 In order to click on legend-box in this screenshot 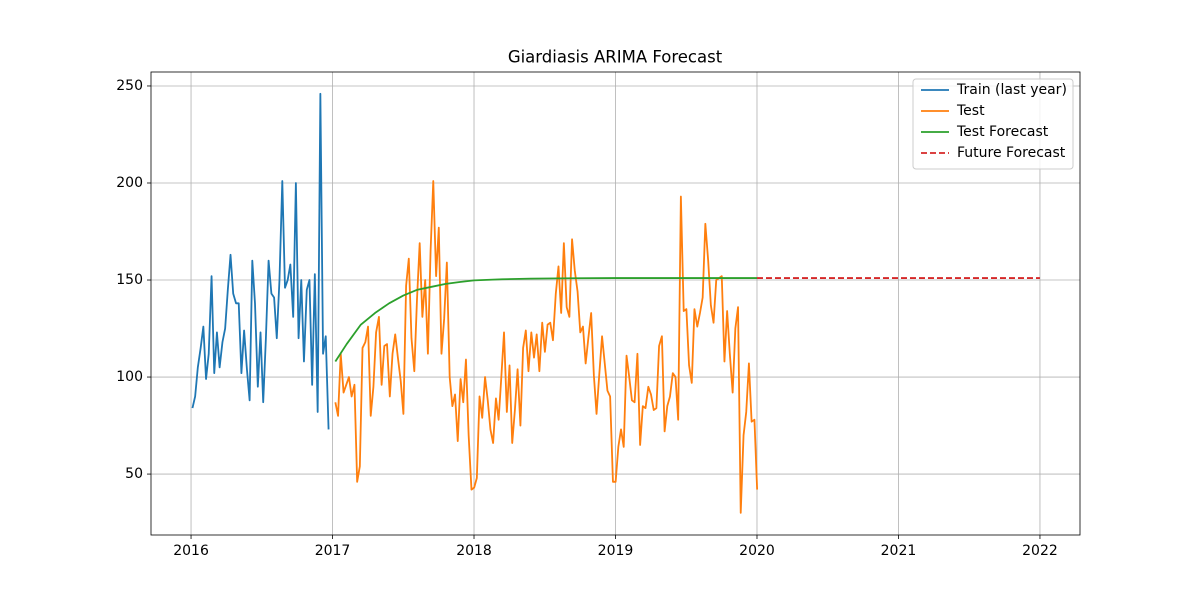, I will do `click(993, 124)`.